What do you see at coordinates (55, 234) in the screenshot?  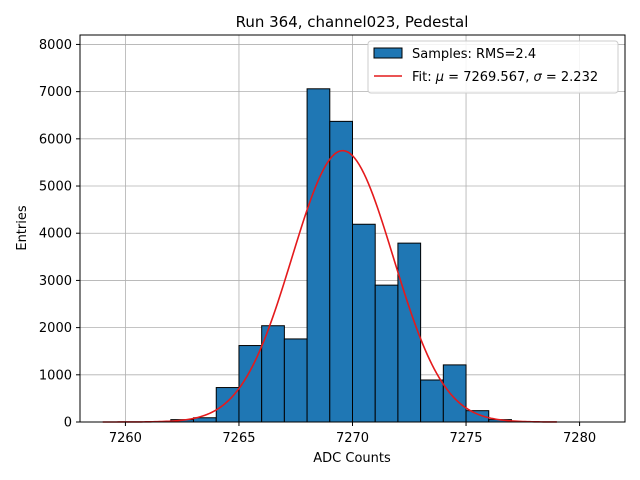 I see `y-tick-label: 4000` at bounding box center [55, 234].